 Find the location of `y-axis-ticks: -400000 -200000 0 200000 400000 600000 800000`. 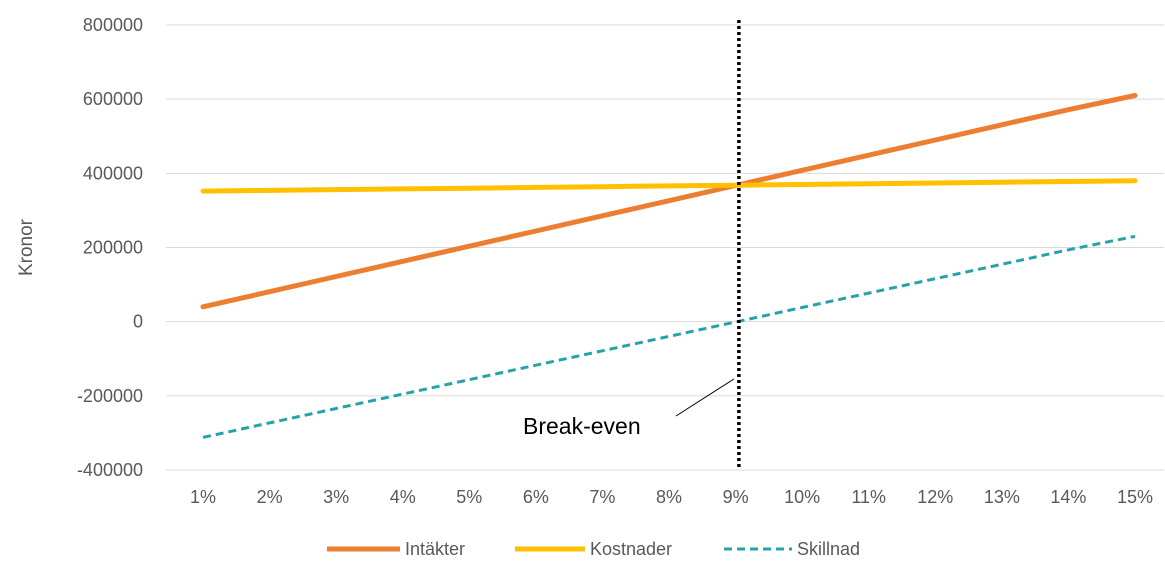

y-axis-ticks: -400000 -200000 0 200000 400000 600000 800000 is located at coordinates (110, 247).